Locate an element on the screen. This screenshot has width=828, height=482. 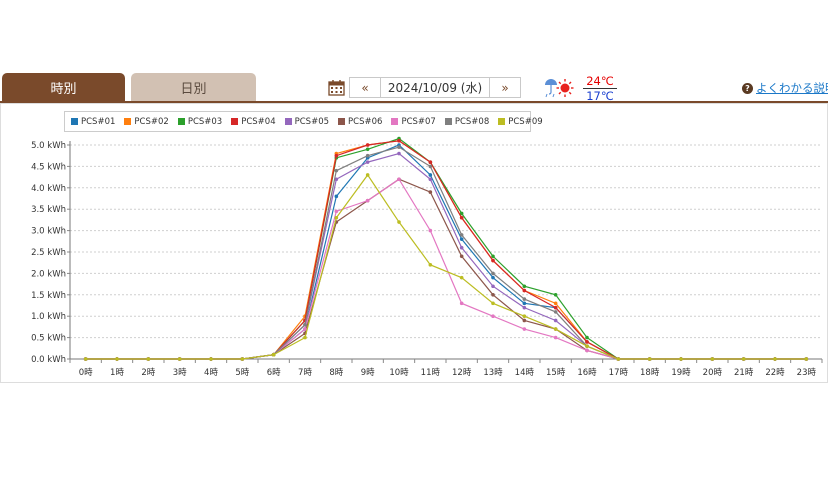
legend-item: PCS#04 is located at coordinates (253, 122).